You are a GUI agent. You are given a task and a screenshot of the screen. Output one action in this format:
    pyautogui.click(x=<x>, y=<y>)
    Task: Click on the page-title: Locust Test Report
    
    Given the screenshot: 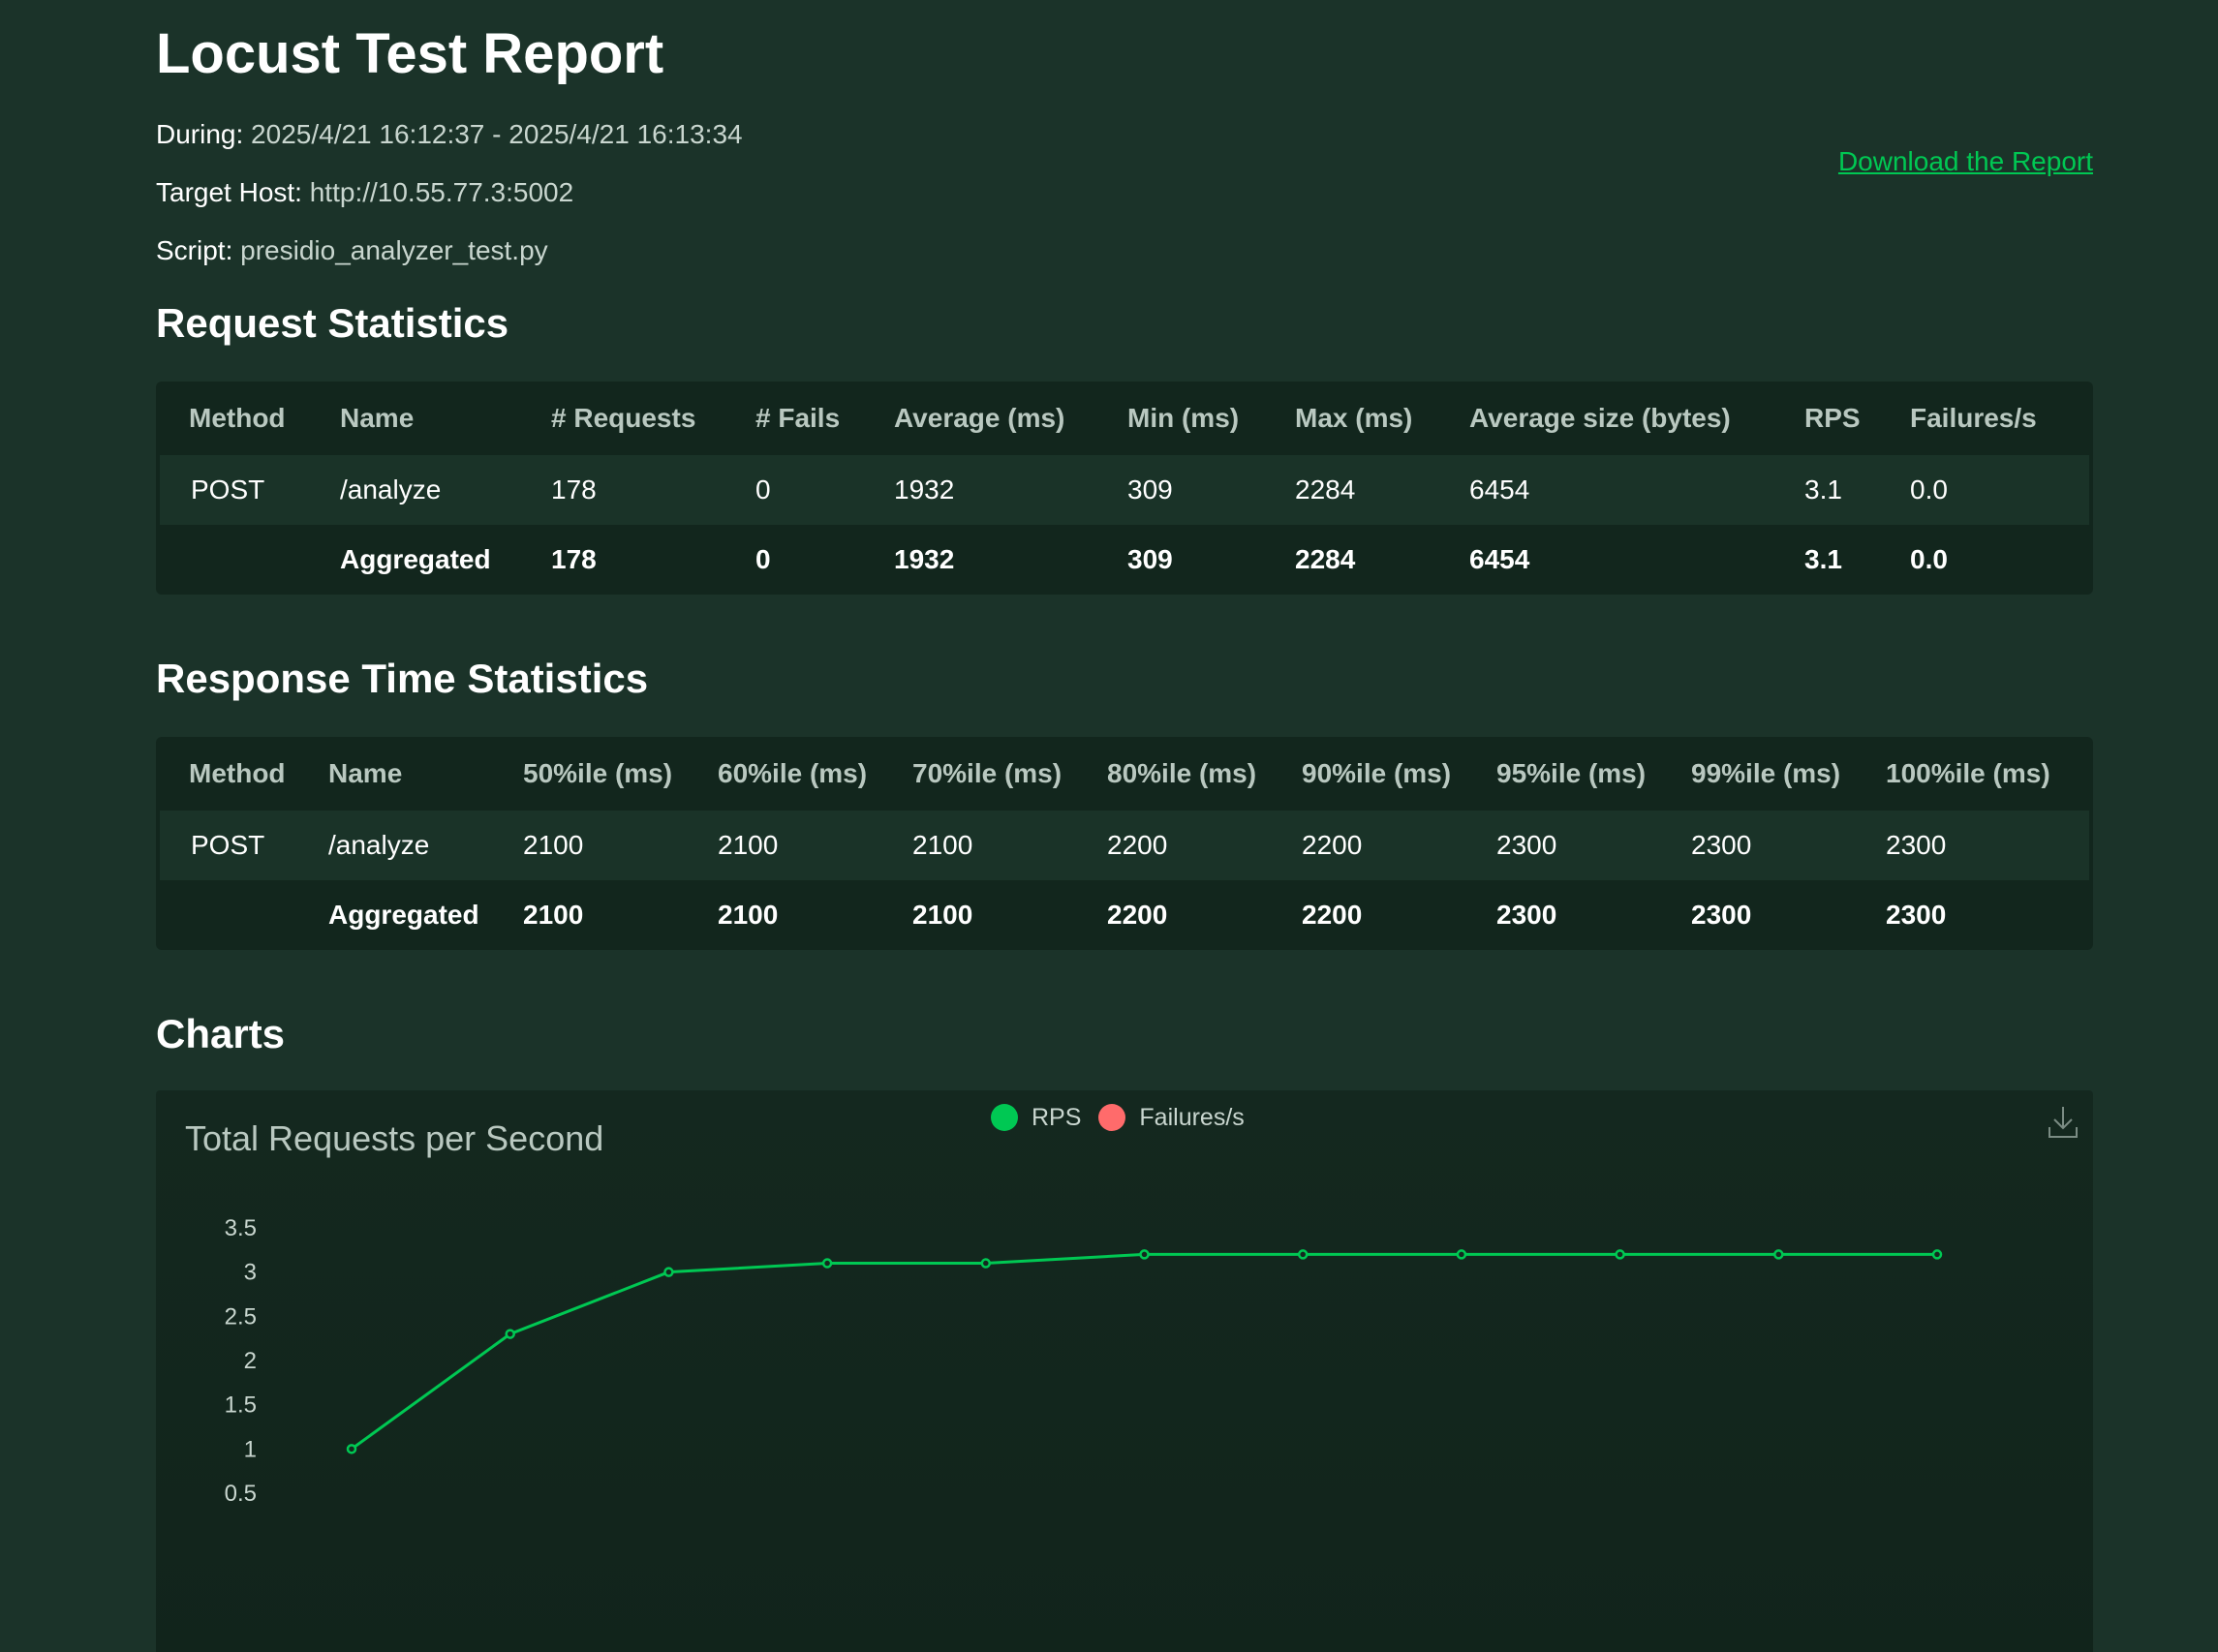 What is the action you would take?
    pyautogui.click(x=410, y=53)
    